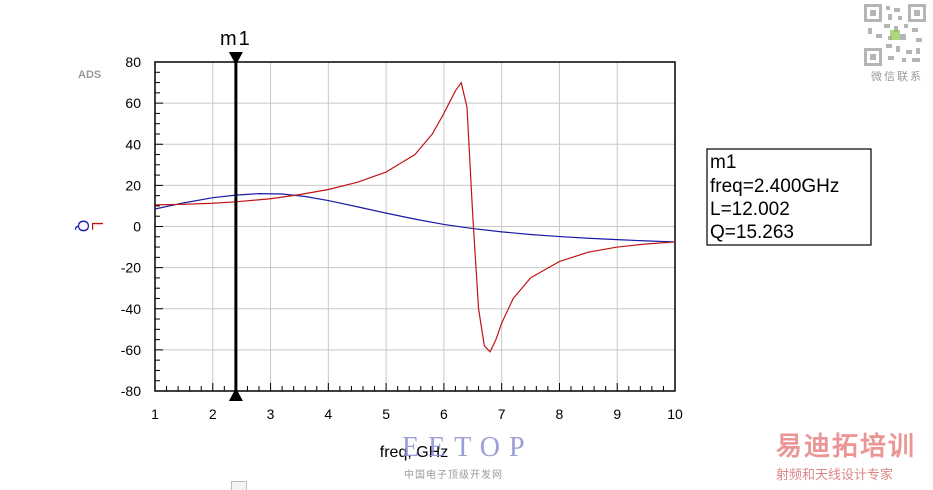 Image resolution: width=933 pixels, height=490 pixels. What do you see at coordinates (750, 209) in the screenshot?
I see `readout-l: L=12.002` at bounding box center [750, 209].